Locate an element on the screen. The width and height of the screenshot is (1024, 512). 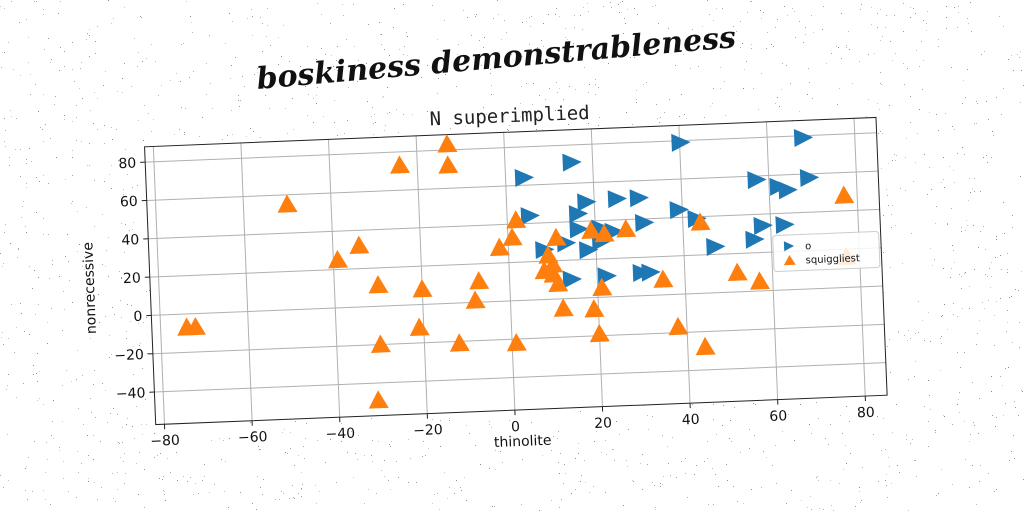
legend-marker-o is located at coordinates (789, 246).